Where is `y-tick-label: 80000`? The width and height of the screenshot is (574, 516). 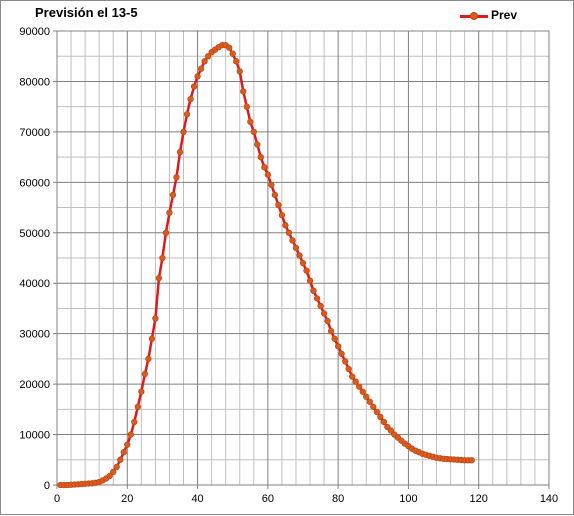 y-tick-label: 80000 is located at coordinates (34, 82).